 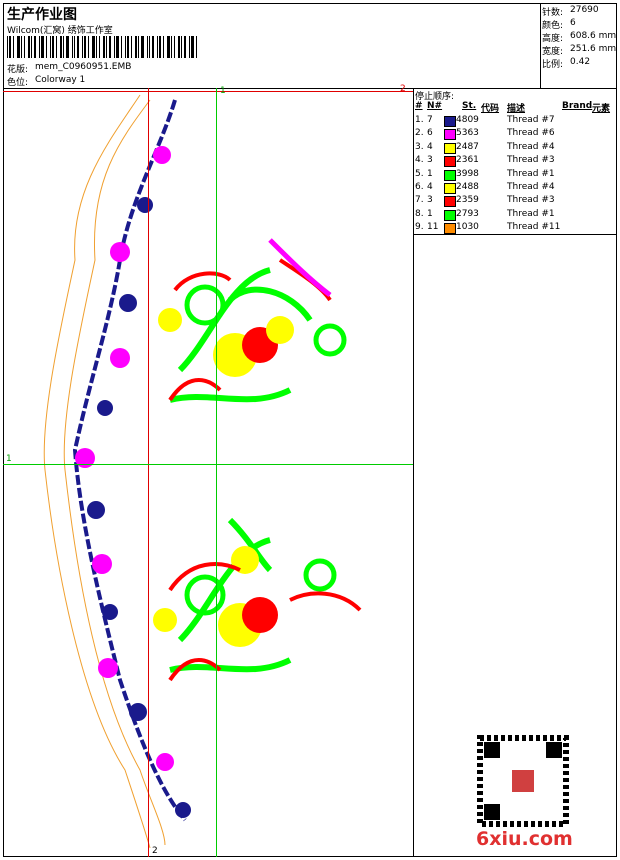 I want to click on info-label: 高度:, so click(x=553, y=39).